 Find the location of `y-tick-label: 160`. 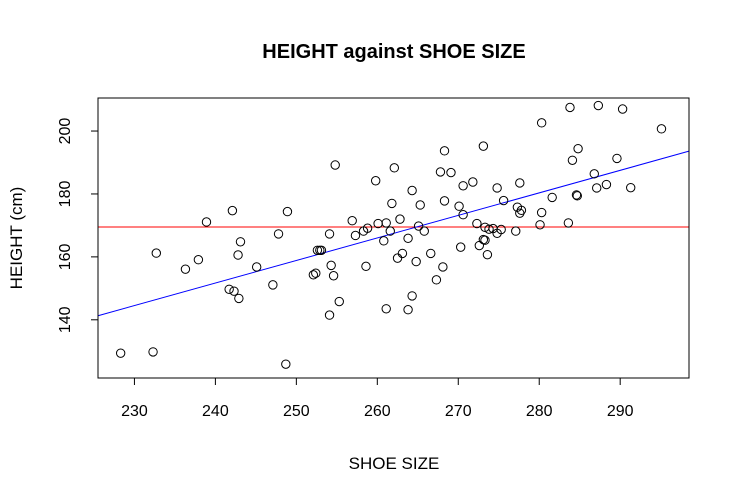

y-tick-label: 160 is located at coordinates (65, 256).